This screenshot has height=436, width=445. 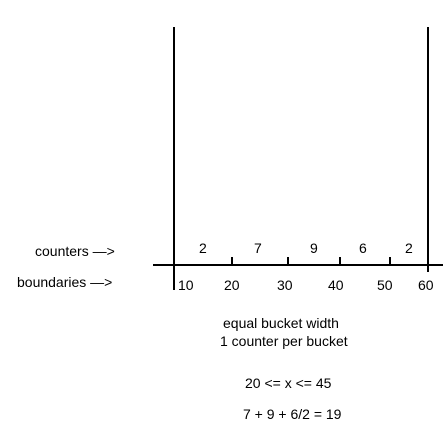 What do you see at coordinates (292, 414) in the screenshot?
I see `estimate-result: 7 + 9 + 6/2 = 19` at bounding box center [292, 414].